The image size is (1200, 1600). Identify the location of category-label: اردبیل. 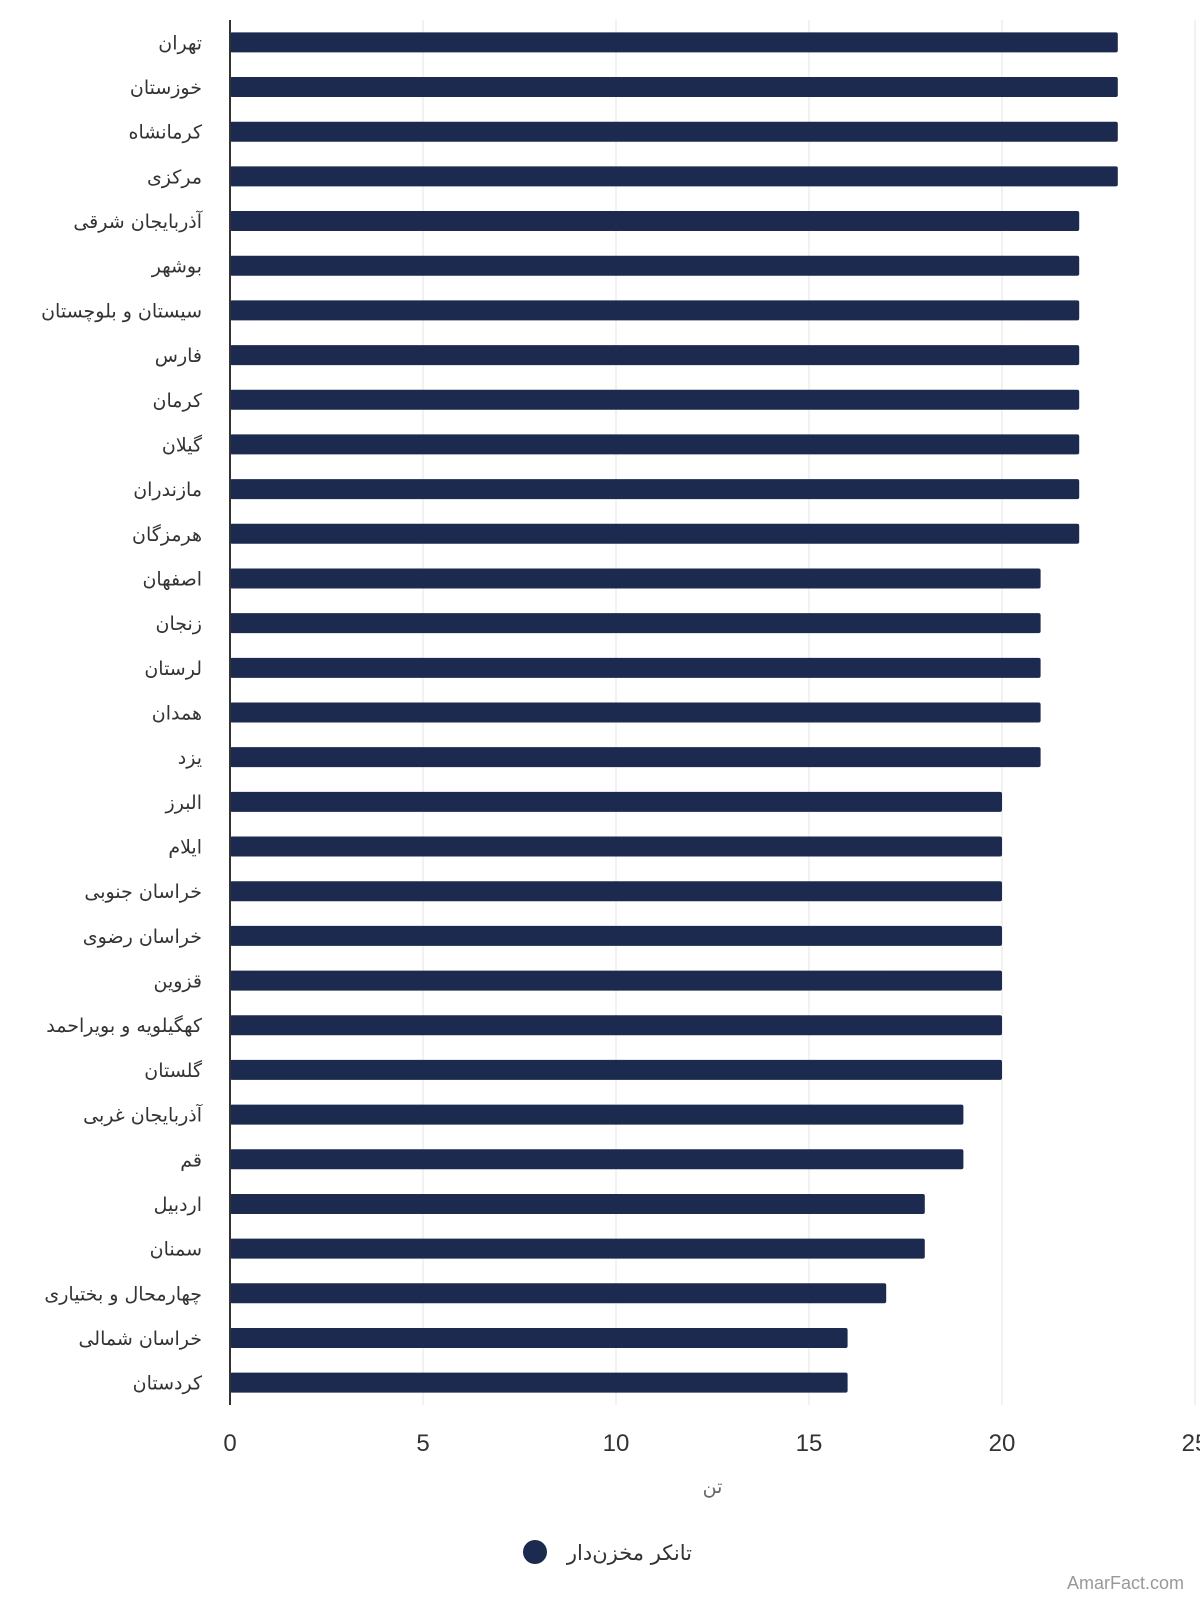
(178, 1205).